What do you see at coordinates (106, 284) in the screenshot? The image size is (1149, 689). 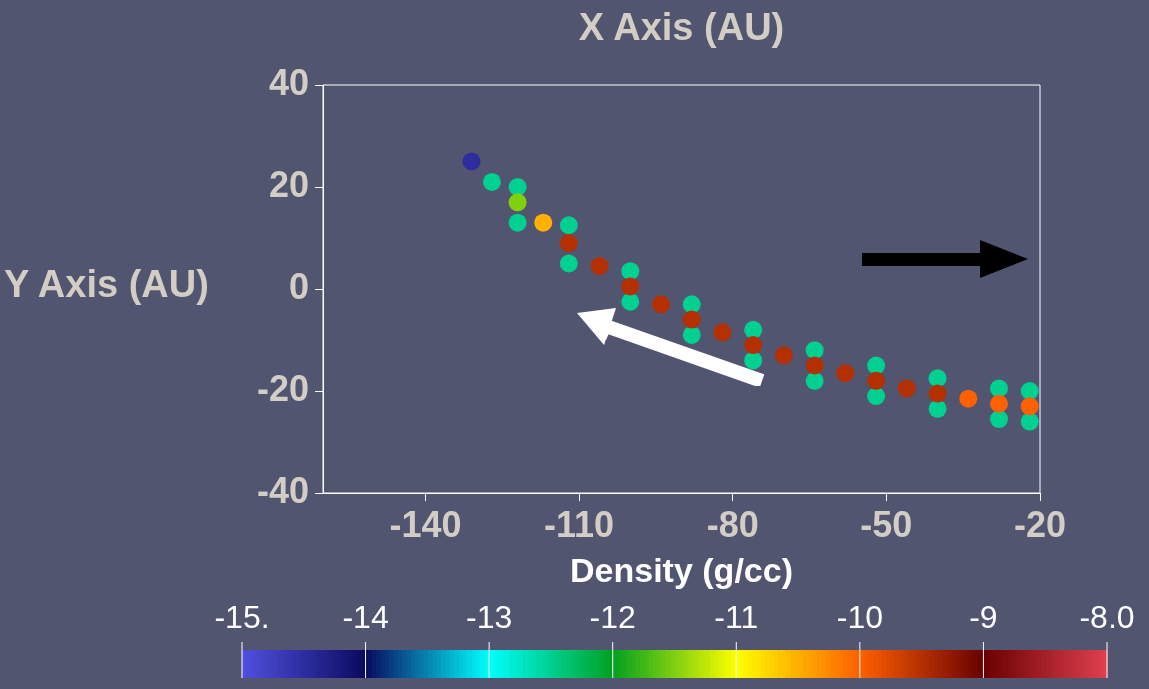 I see `y-axis-title: Y Axis (AU)` at bounding box center [106, 284].